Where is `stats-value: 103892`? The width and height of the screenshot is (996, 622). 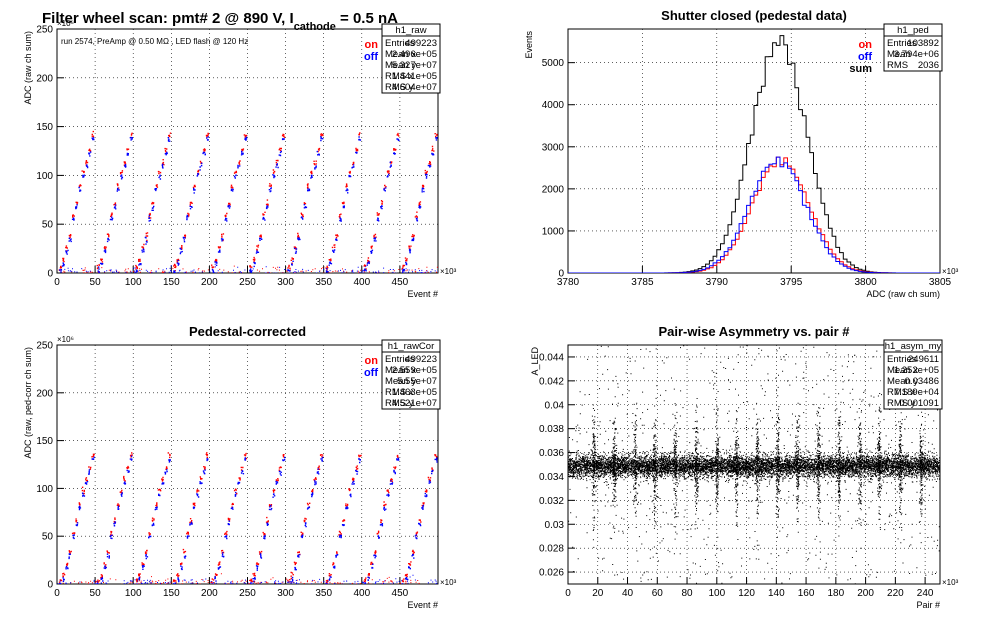 stats-value: 103892 is located at coordinates (923, 43).